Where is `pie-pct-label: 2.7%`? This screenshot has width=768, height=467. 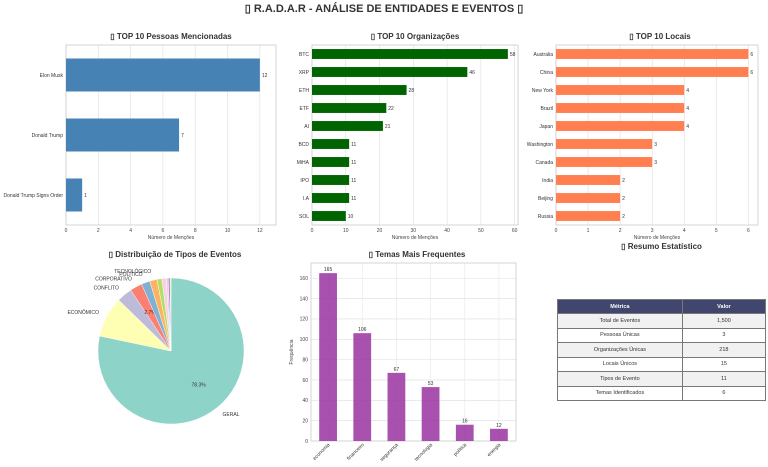 pie-pct-label: 2.7% is located at coordinates (150, 313).